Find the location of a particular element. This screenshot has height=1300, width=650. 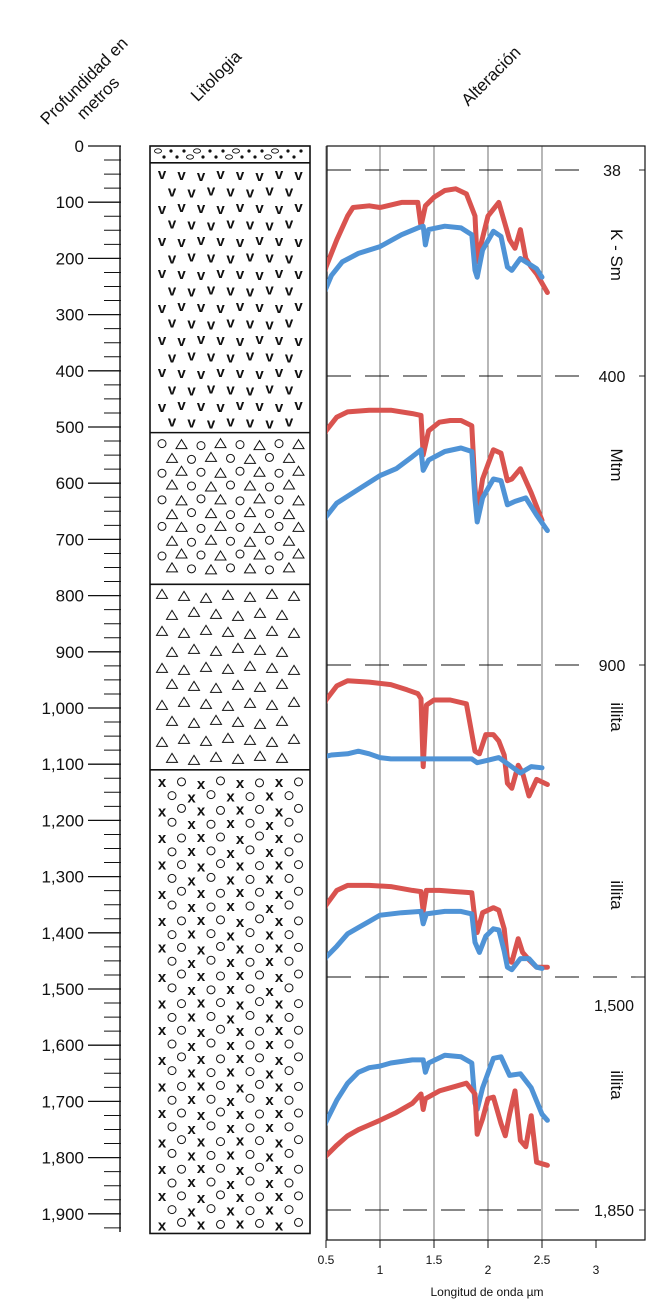

blue-spectrum-line is located at coordinates (436, 762).